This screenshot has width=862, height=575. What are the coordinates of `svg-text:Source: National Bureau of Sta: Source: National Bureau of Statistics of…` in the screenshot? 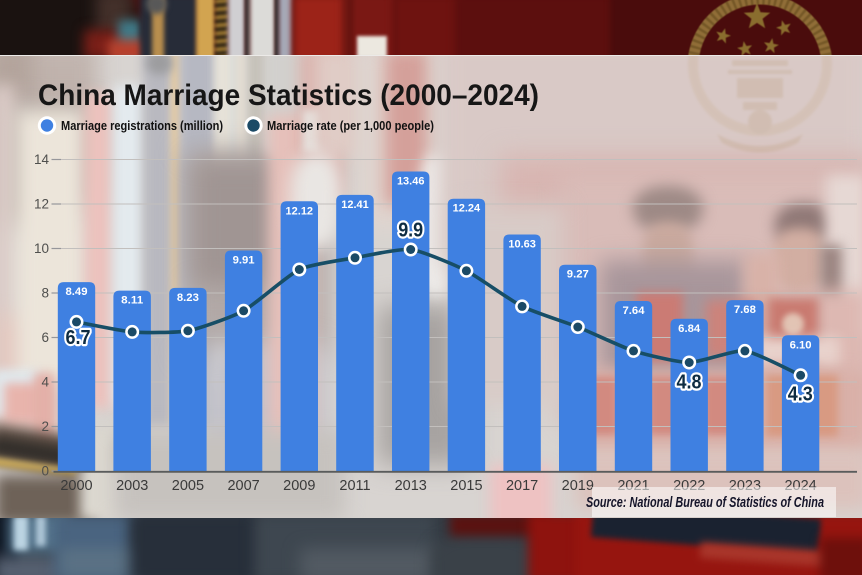 It's located at (705, 502).